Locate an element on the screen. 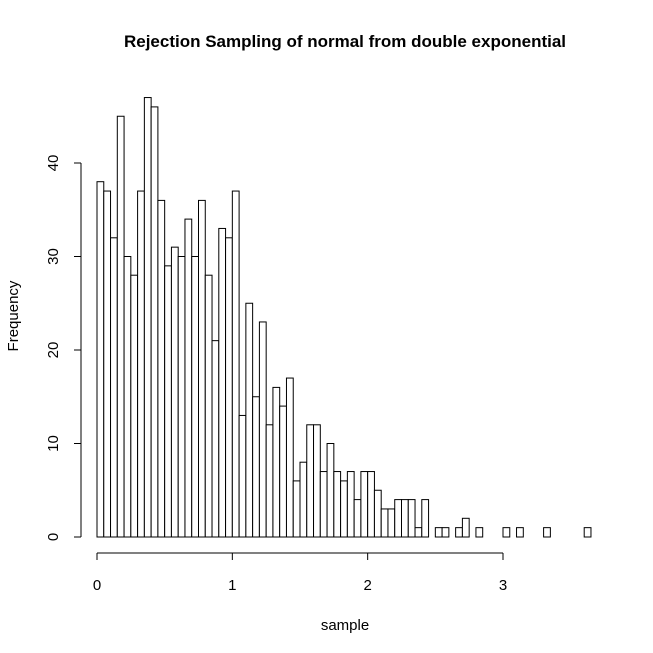 This screenshot has width=653, height=653. y-tick-label: 20 is located at coordinates (53, 350).